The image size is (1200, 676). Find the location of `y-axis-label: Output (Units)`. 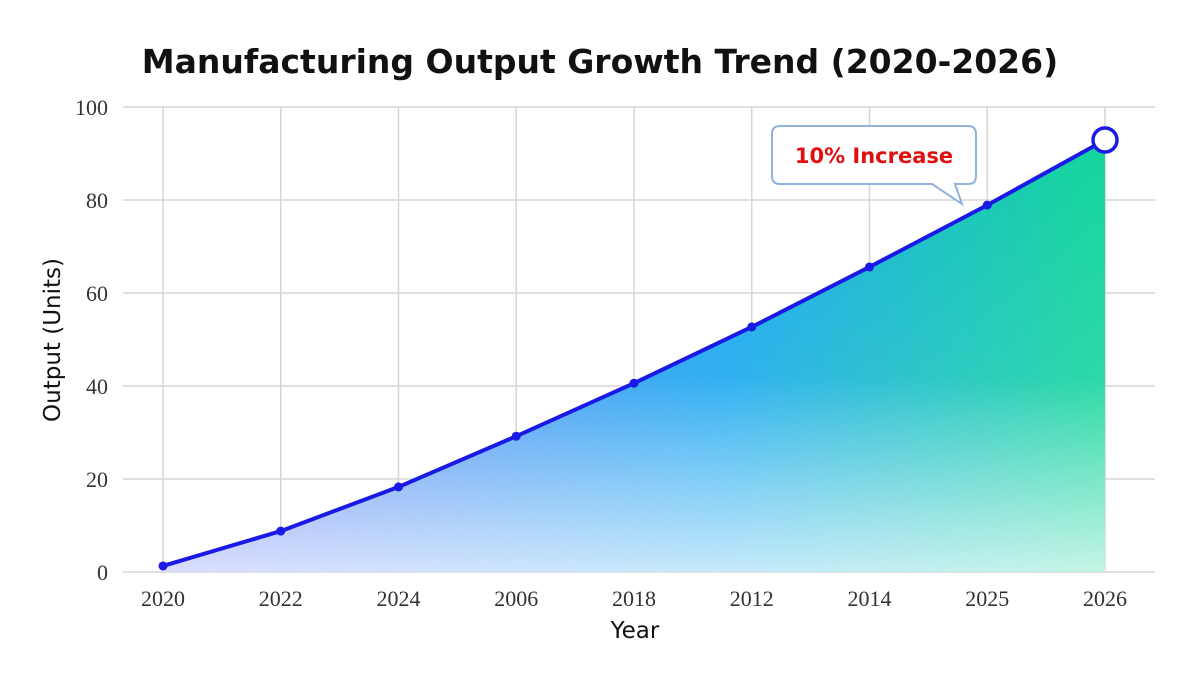

y-axis-label: Output (Units) is located at coordinates (53, 340).